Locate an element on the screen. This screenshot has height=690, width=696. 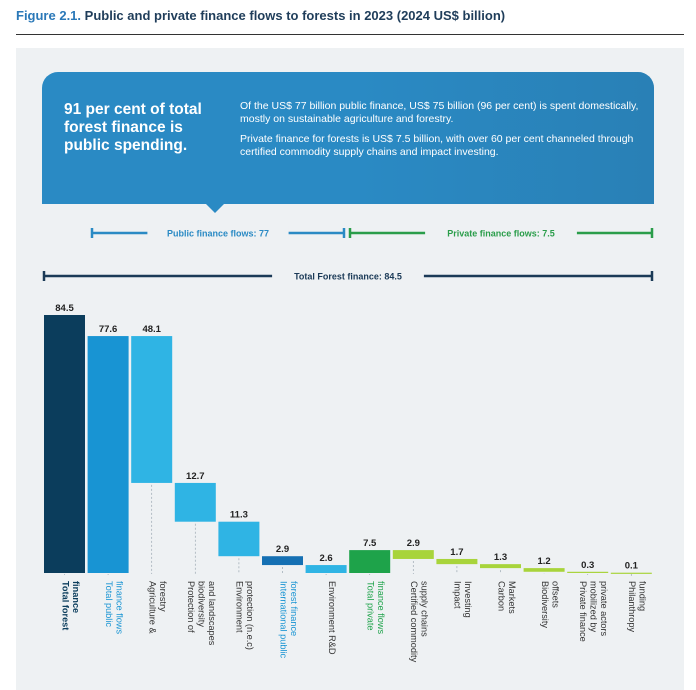
category-label-3: Protection of biodiversity and landscapes is located at coordinates (201, 613).